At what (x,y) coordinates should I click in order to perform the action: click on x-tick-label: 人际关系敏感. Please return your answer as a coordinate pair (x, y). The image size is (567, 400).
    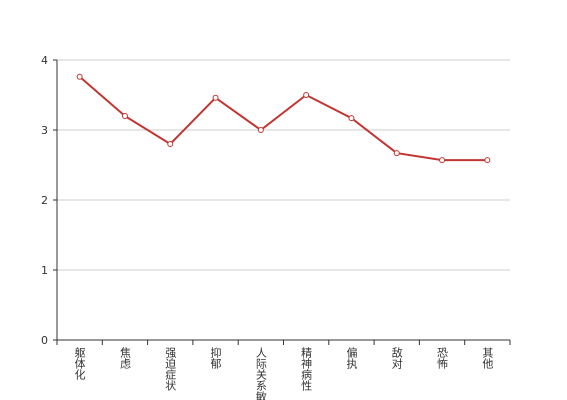
    Looking at the image, I should click on (260, 373).